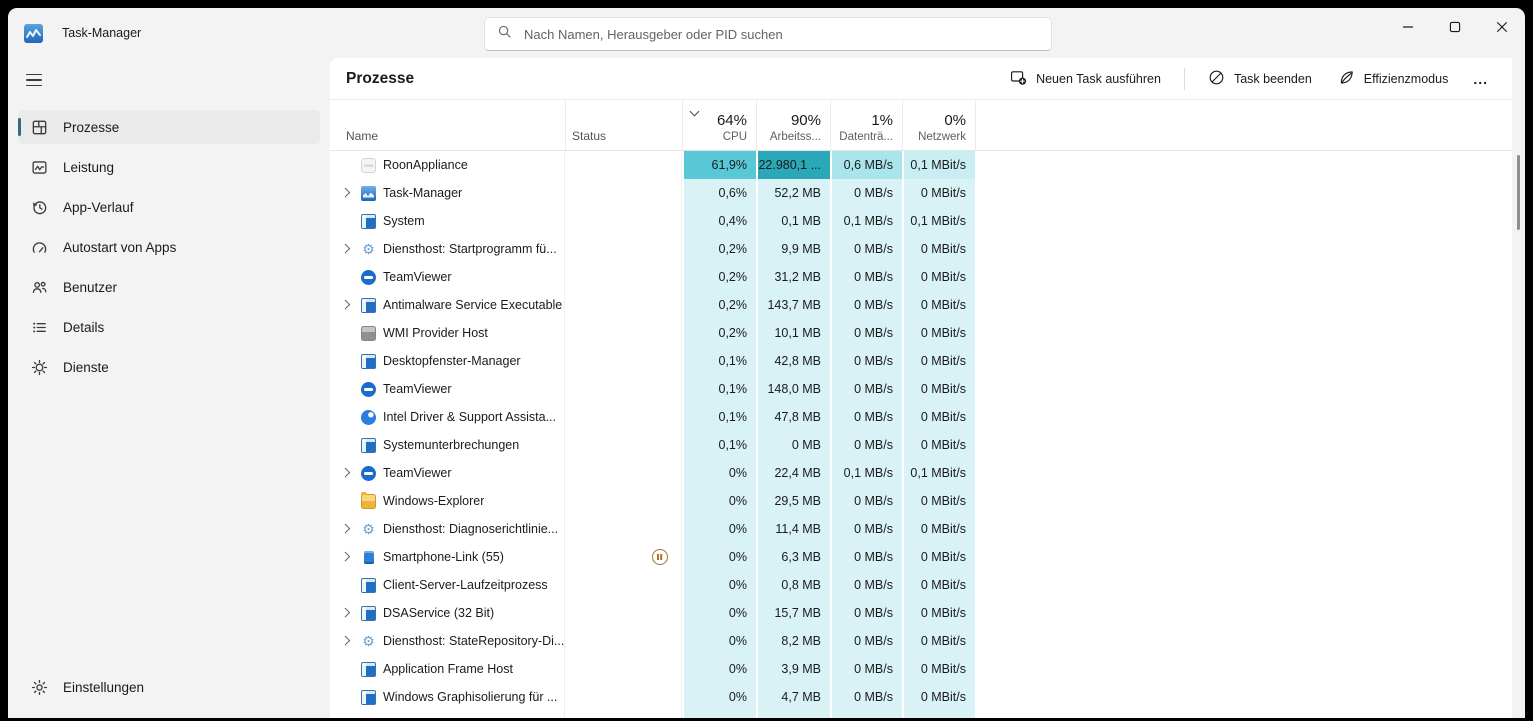  I want to click on table-row: TeamViewer 0,2% 31,2 MB 0 MB/s 0 MBit/s, so click(921, 277).